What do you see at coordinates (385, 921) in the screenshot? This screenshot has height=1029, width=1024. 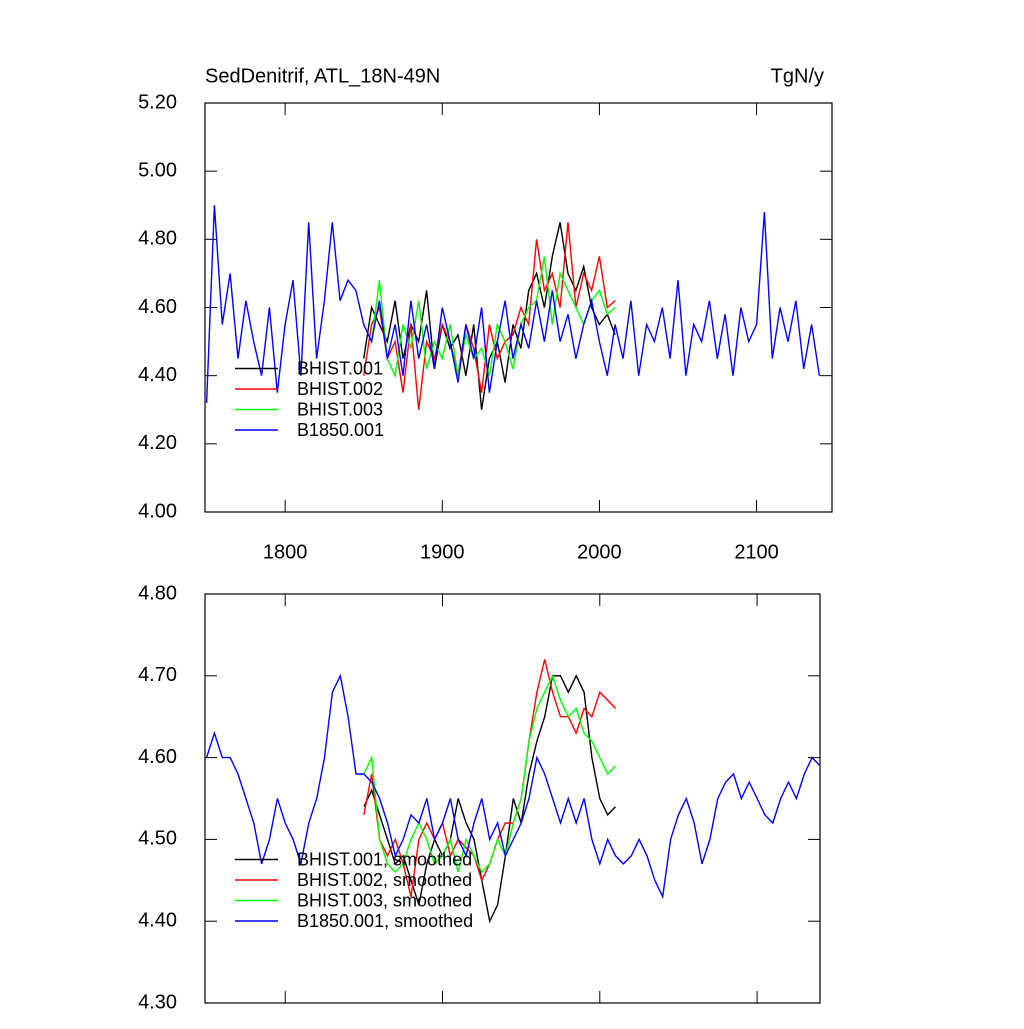 I see `legend-label: B1850.001, smoothed` at bounding box center [385, 921].